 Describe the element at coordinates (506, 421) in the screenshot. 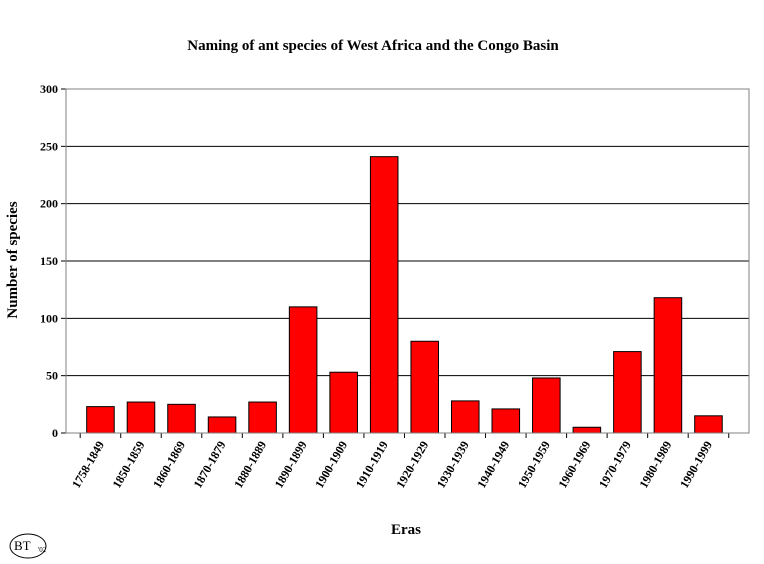

I see `bar-1940-1949` at that location.